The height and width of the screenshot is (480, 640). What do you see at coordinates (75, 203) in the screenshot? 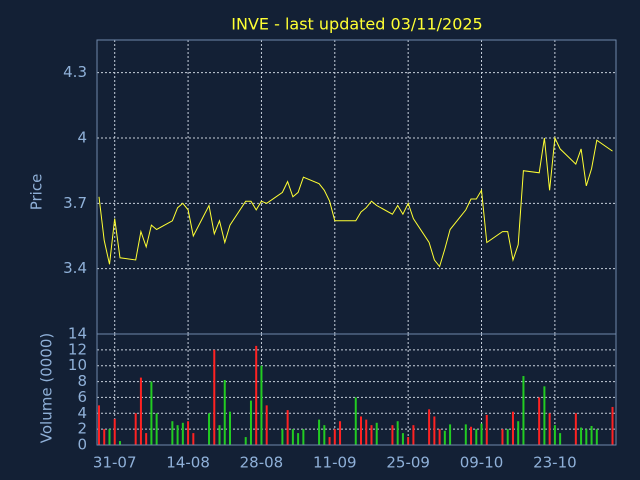
I see `y-tick-label: 3.7` at bounding box center [75, 203].